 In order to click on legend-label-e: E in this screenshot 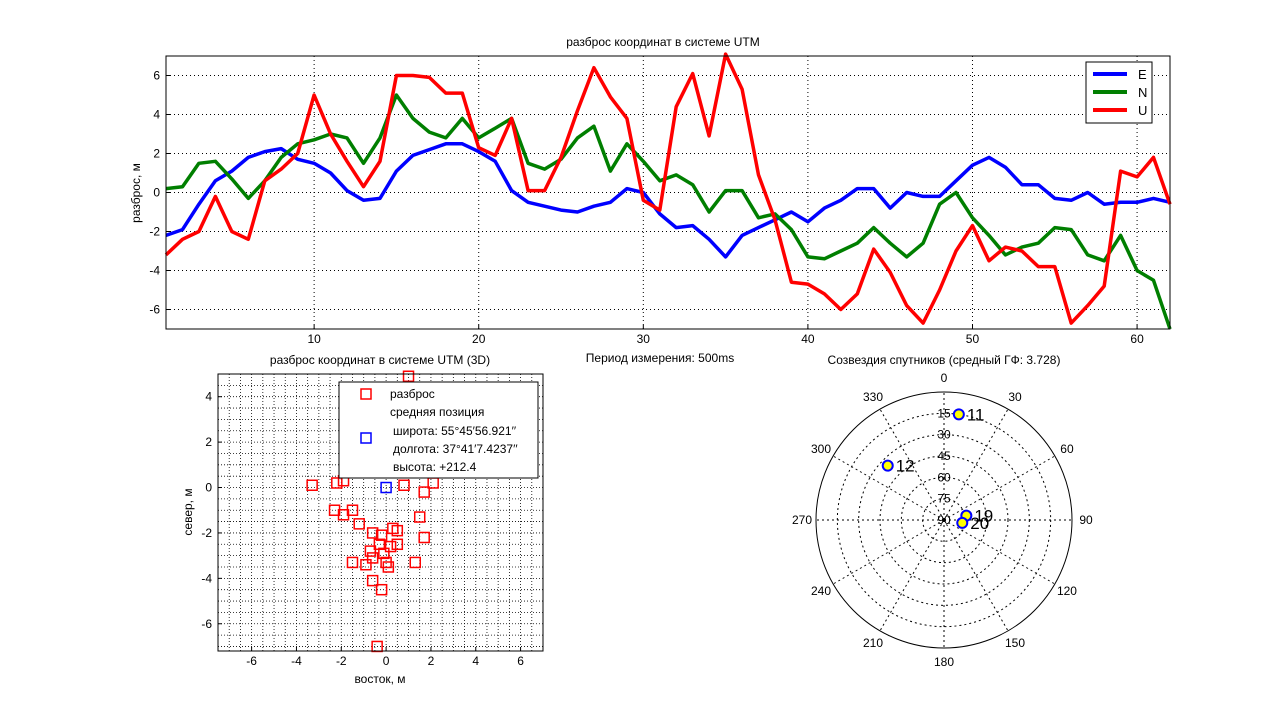, I will do `click(1142, 74)`.